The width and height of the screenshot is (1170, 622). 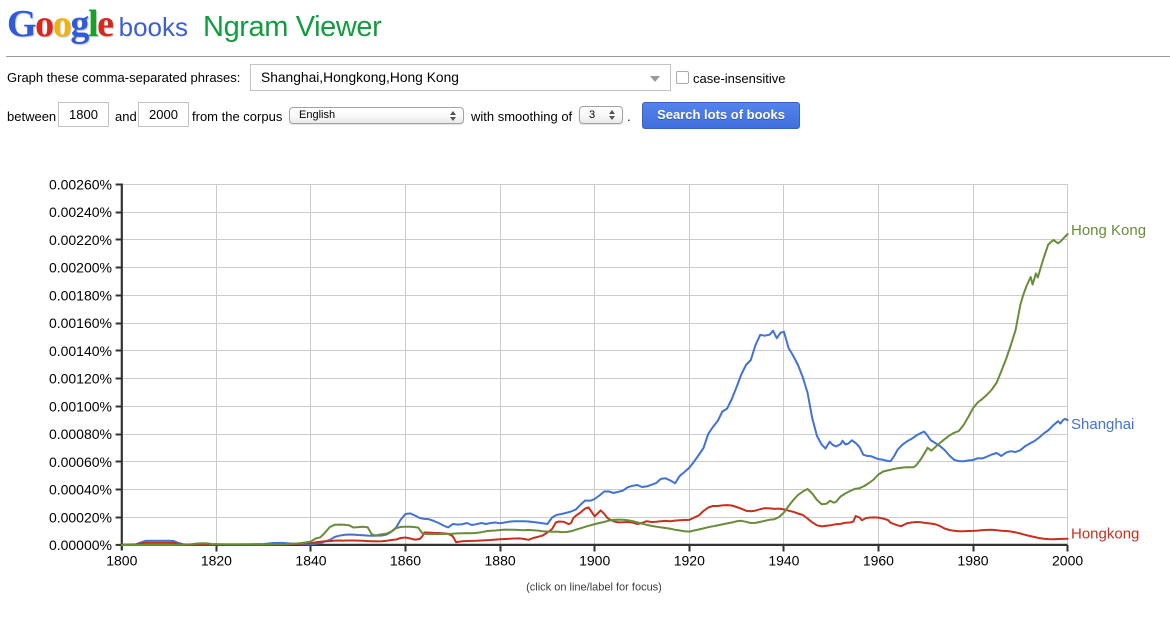 What do you see at coordinates (783, 561) in the screenshot?
I see `svg-text: 1940` at bounding box center [783, 561].